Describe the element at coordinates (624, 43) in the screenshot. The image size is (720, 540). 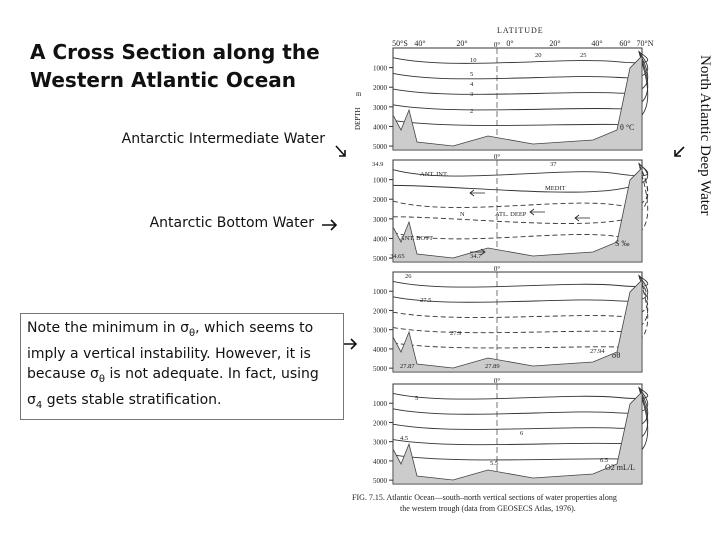
I see `latitude-label: 60°` at that location.